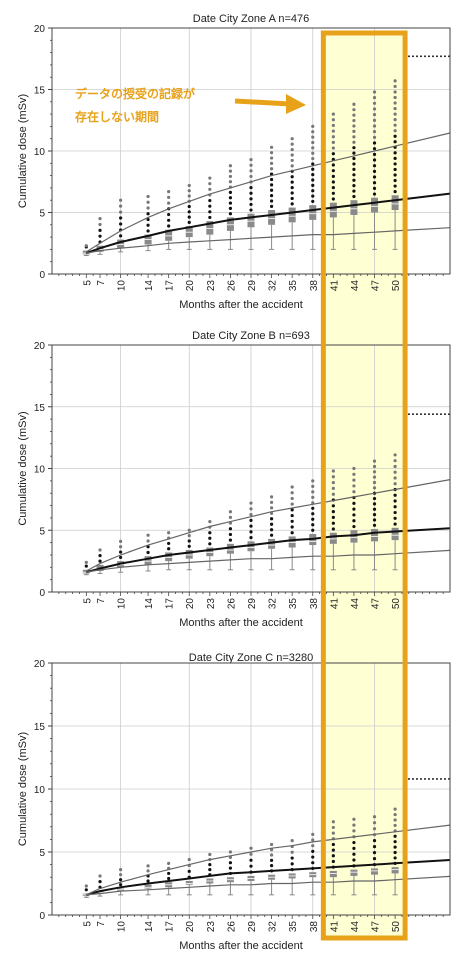  What do you see at coordinates (355, 286) in the screenshot?
I see `x-tick-label: 44` at bounding box center [355, 286].